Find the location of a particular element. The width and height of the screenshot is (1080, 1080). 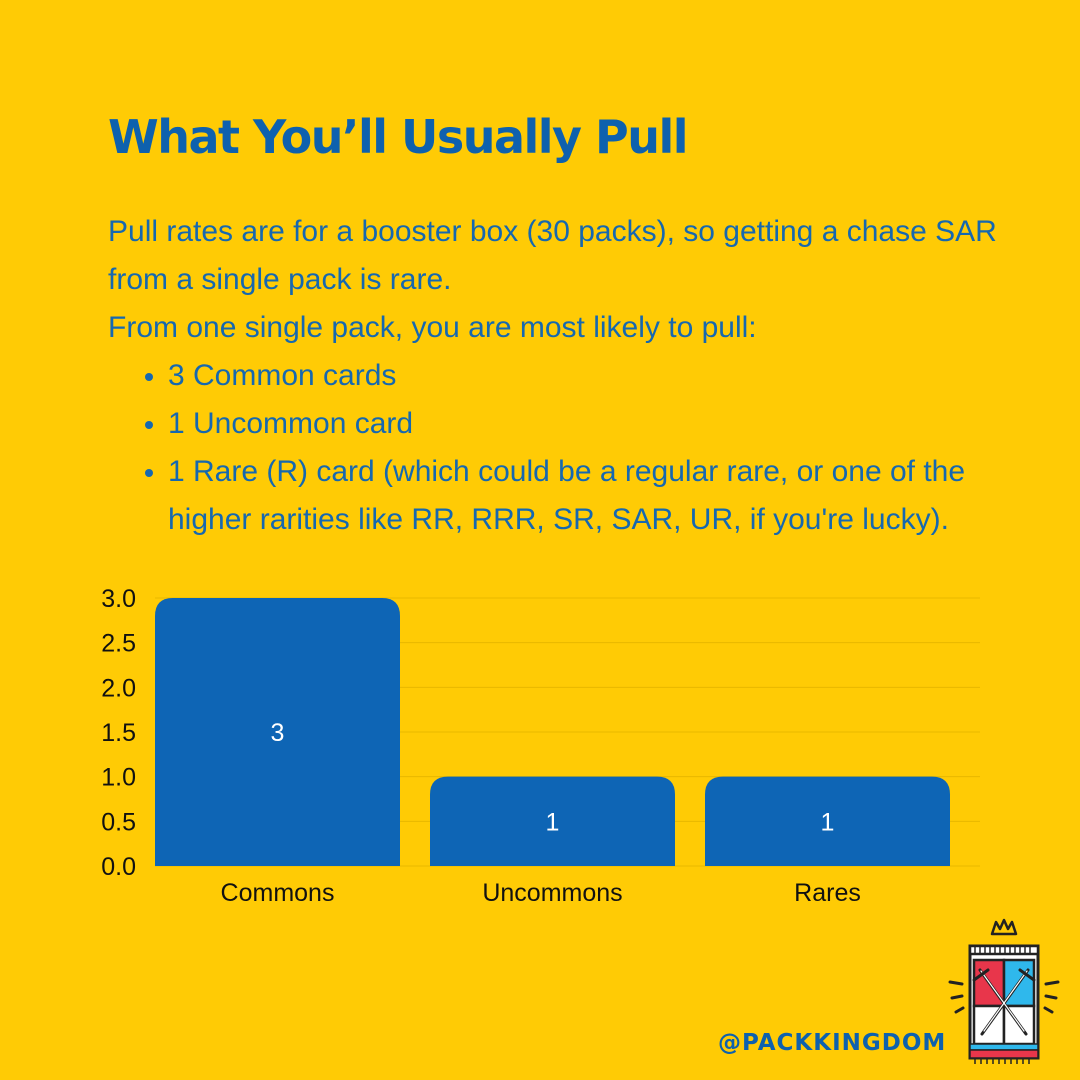

list-item: 3 Common cards is located at coordinates (598, 376).